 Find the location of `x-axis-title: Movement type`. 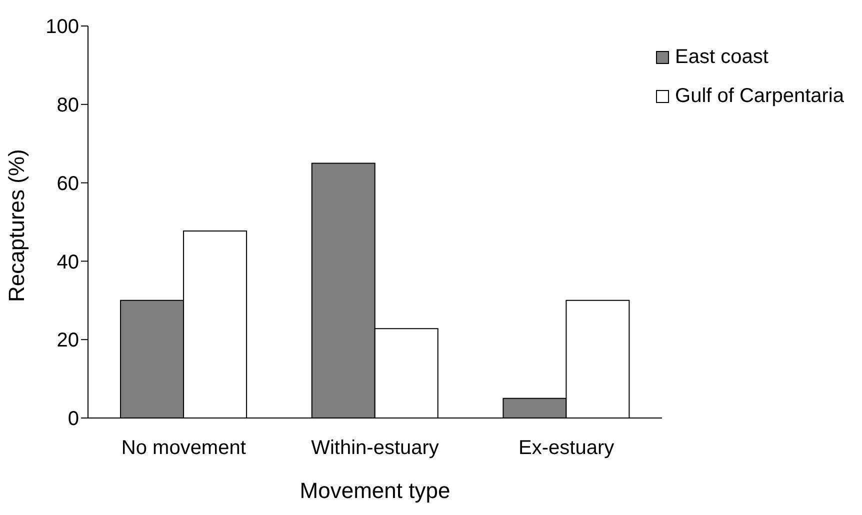

x-axis-title: Movement type is located at coordinates (375, 490).